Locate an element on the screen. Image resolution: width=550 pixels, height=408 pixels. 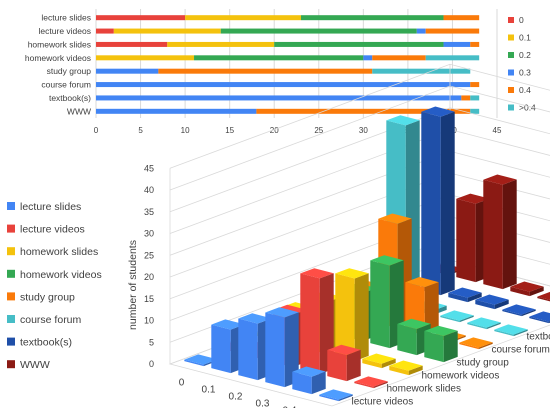
column-lecture-videos is located at coordinates (317, 321).